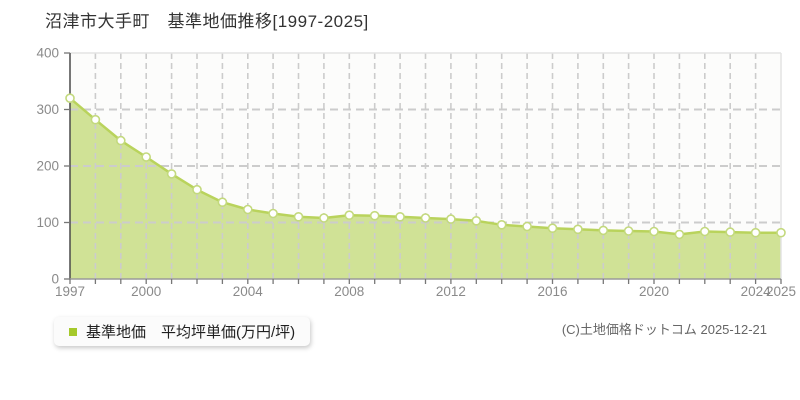  What do you see at coordinates (664, 329) in the screenshot?
I see `copyright-note: (C)土地価格ドットコム 2025-12-21` at bounding box center [664, 329].